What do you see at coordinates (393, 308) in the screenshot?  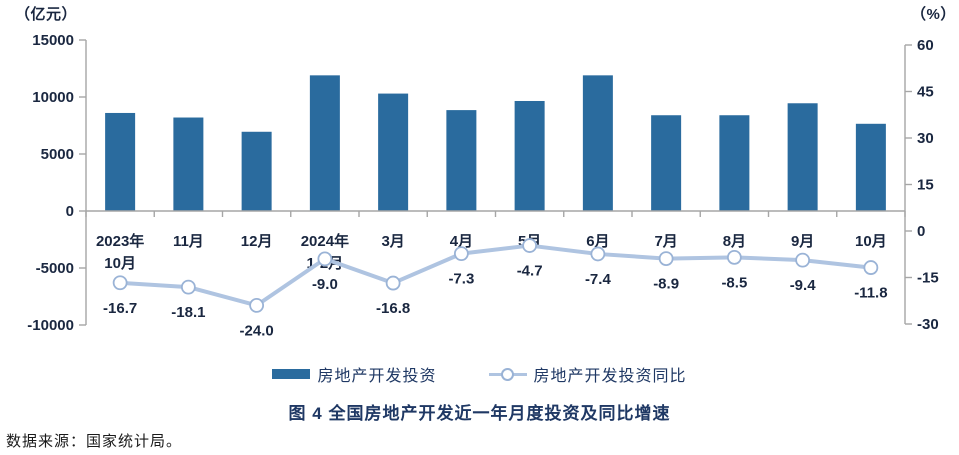 I see `line-data-label: -16.8` at bounding box center [393, 308].